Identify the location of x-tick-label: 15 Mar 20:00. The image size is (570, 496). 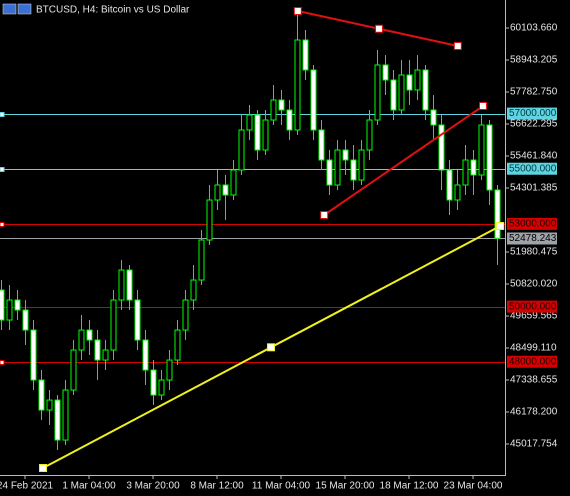
(345, 486).